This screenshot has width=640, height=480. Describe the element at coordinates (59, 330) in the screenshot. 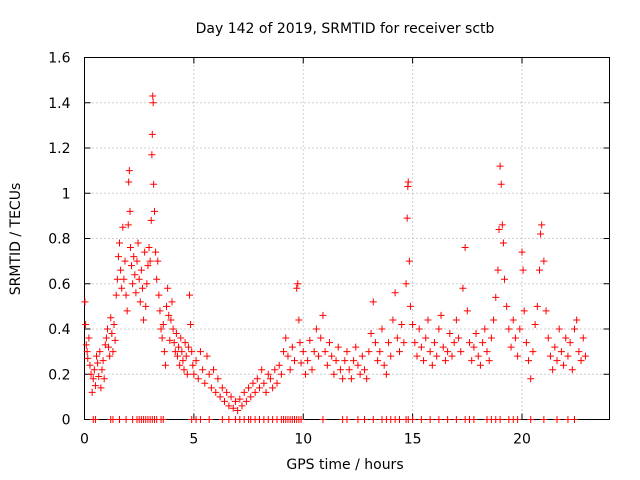

I see `y-tick-label: 0.4` at that location.